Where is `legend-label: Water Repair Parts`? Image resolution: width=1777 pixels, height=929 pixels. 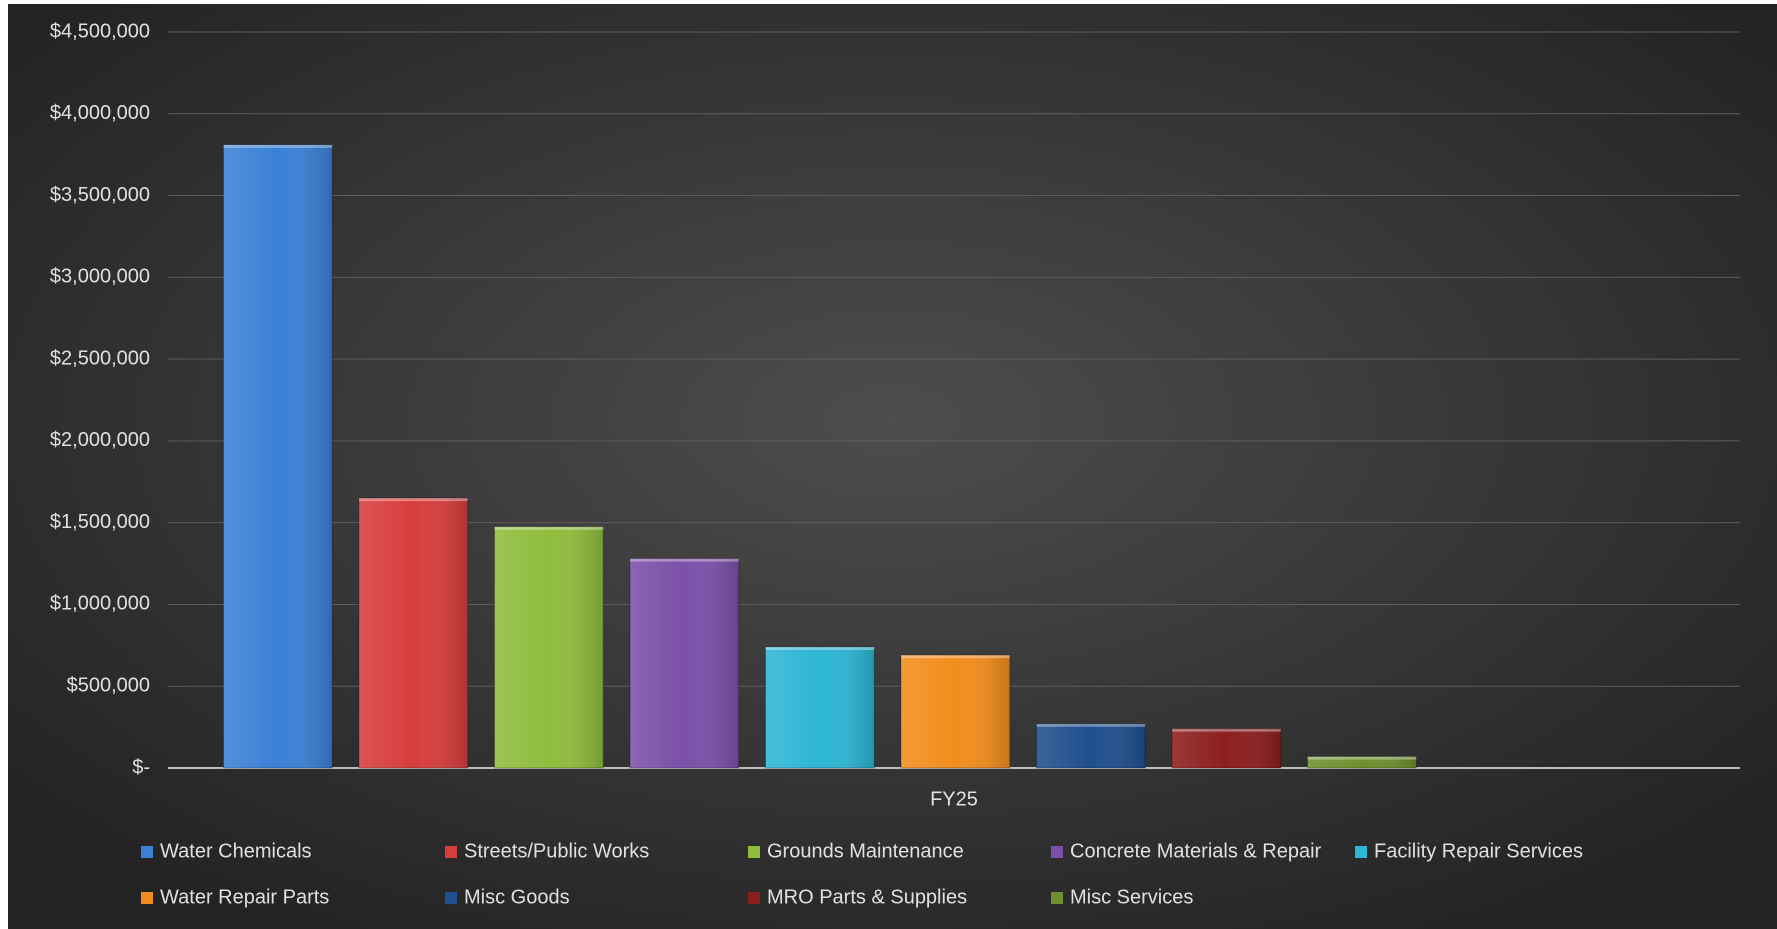
legend-label: Water Repair Parts is located at coordinates (244, 897).